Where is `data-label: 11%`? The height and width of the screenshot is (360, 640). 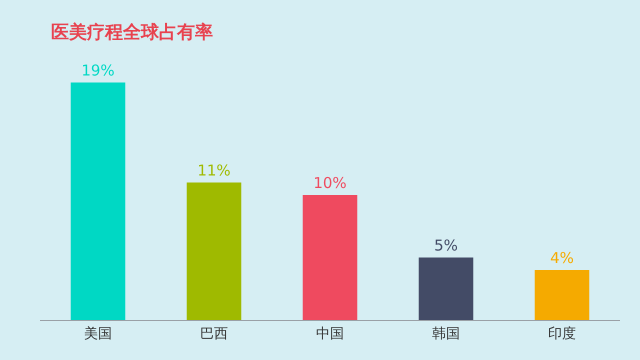
data-label: 11% is located at coordinates (214, 171).